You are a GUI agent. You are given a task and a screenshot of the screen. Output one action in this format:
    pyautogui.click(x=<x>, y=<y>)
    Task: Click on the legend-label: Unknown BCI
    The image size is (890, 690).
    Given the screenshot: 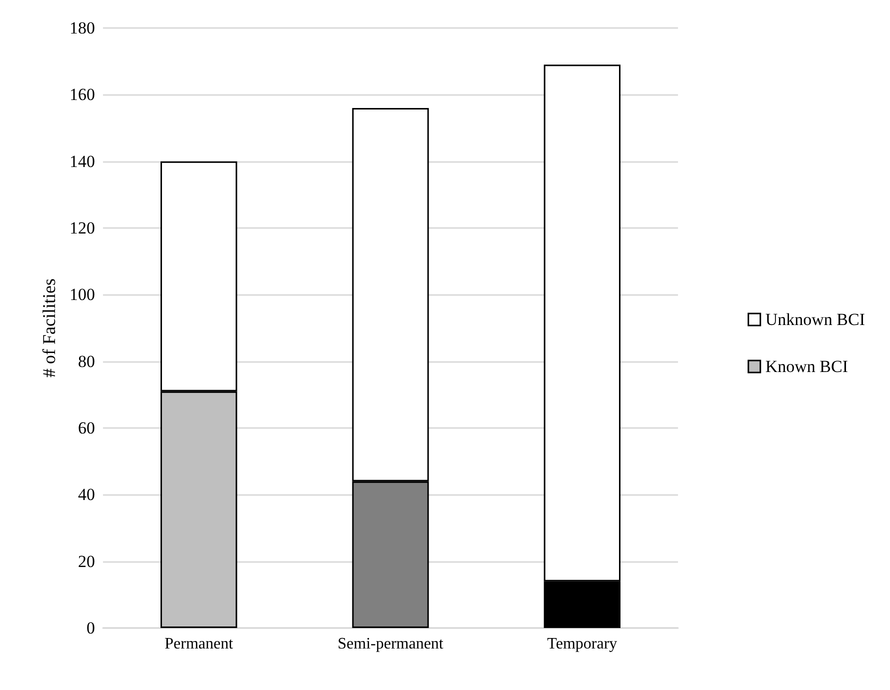 What is the action you would take?
    pyautogui.click(x=815, y=319)
    